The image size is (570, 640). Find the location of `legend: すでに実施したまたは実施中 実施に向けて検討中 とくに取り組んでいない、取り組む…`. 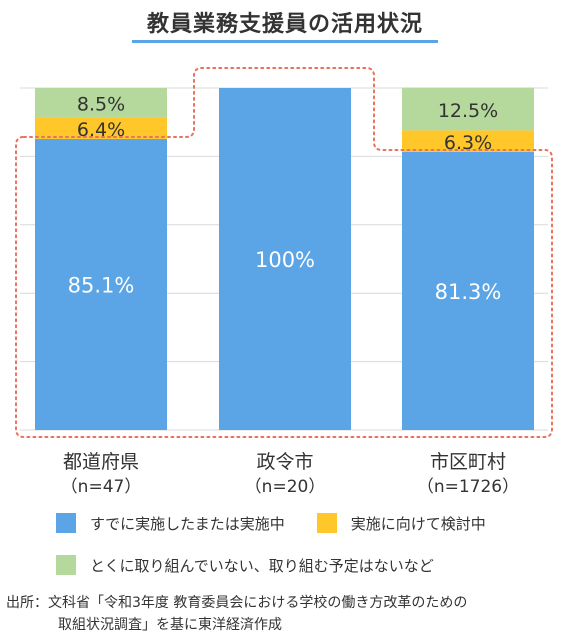

legend: すでに実施したまたは実施中 実施に向けて検討中 とくに取り組んでいない、取り組む… is located at coordinates (287, 544).